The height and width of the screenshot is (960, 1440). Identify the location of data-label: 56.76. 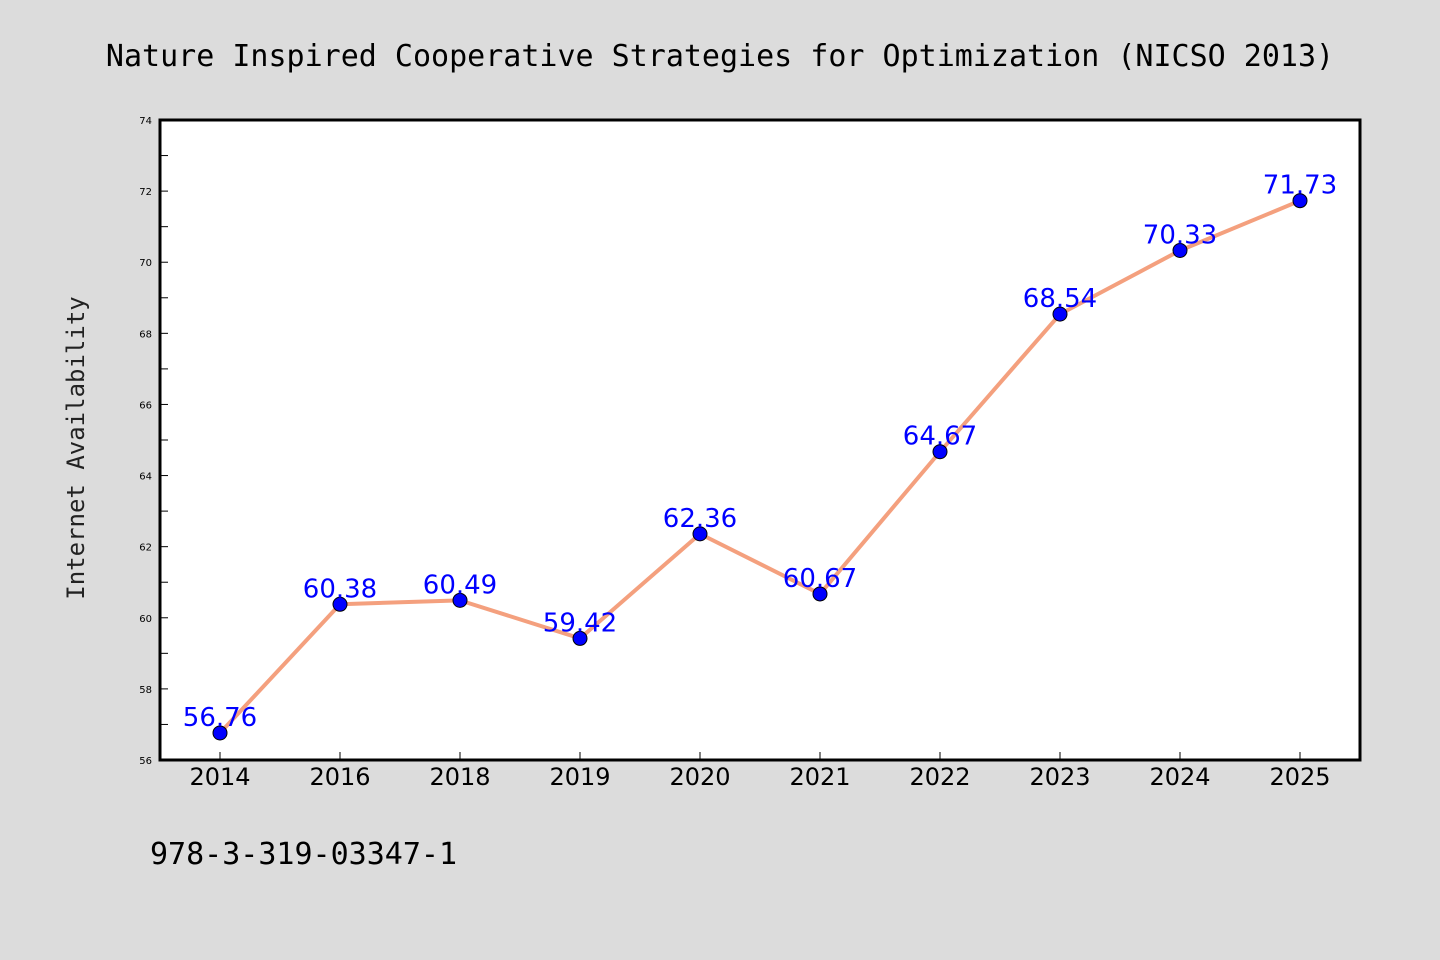
(220, 718).